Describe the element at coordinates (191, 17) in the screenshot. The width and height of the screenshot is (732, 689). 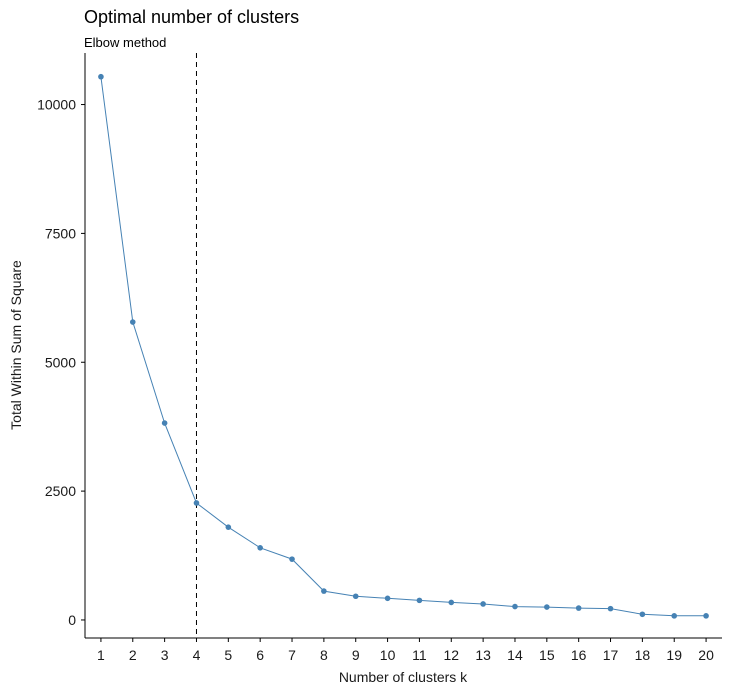
I see `chart-title: Optimal number of clusters` at that location.